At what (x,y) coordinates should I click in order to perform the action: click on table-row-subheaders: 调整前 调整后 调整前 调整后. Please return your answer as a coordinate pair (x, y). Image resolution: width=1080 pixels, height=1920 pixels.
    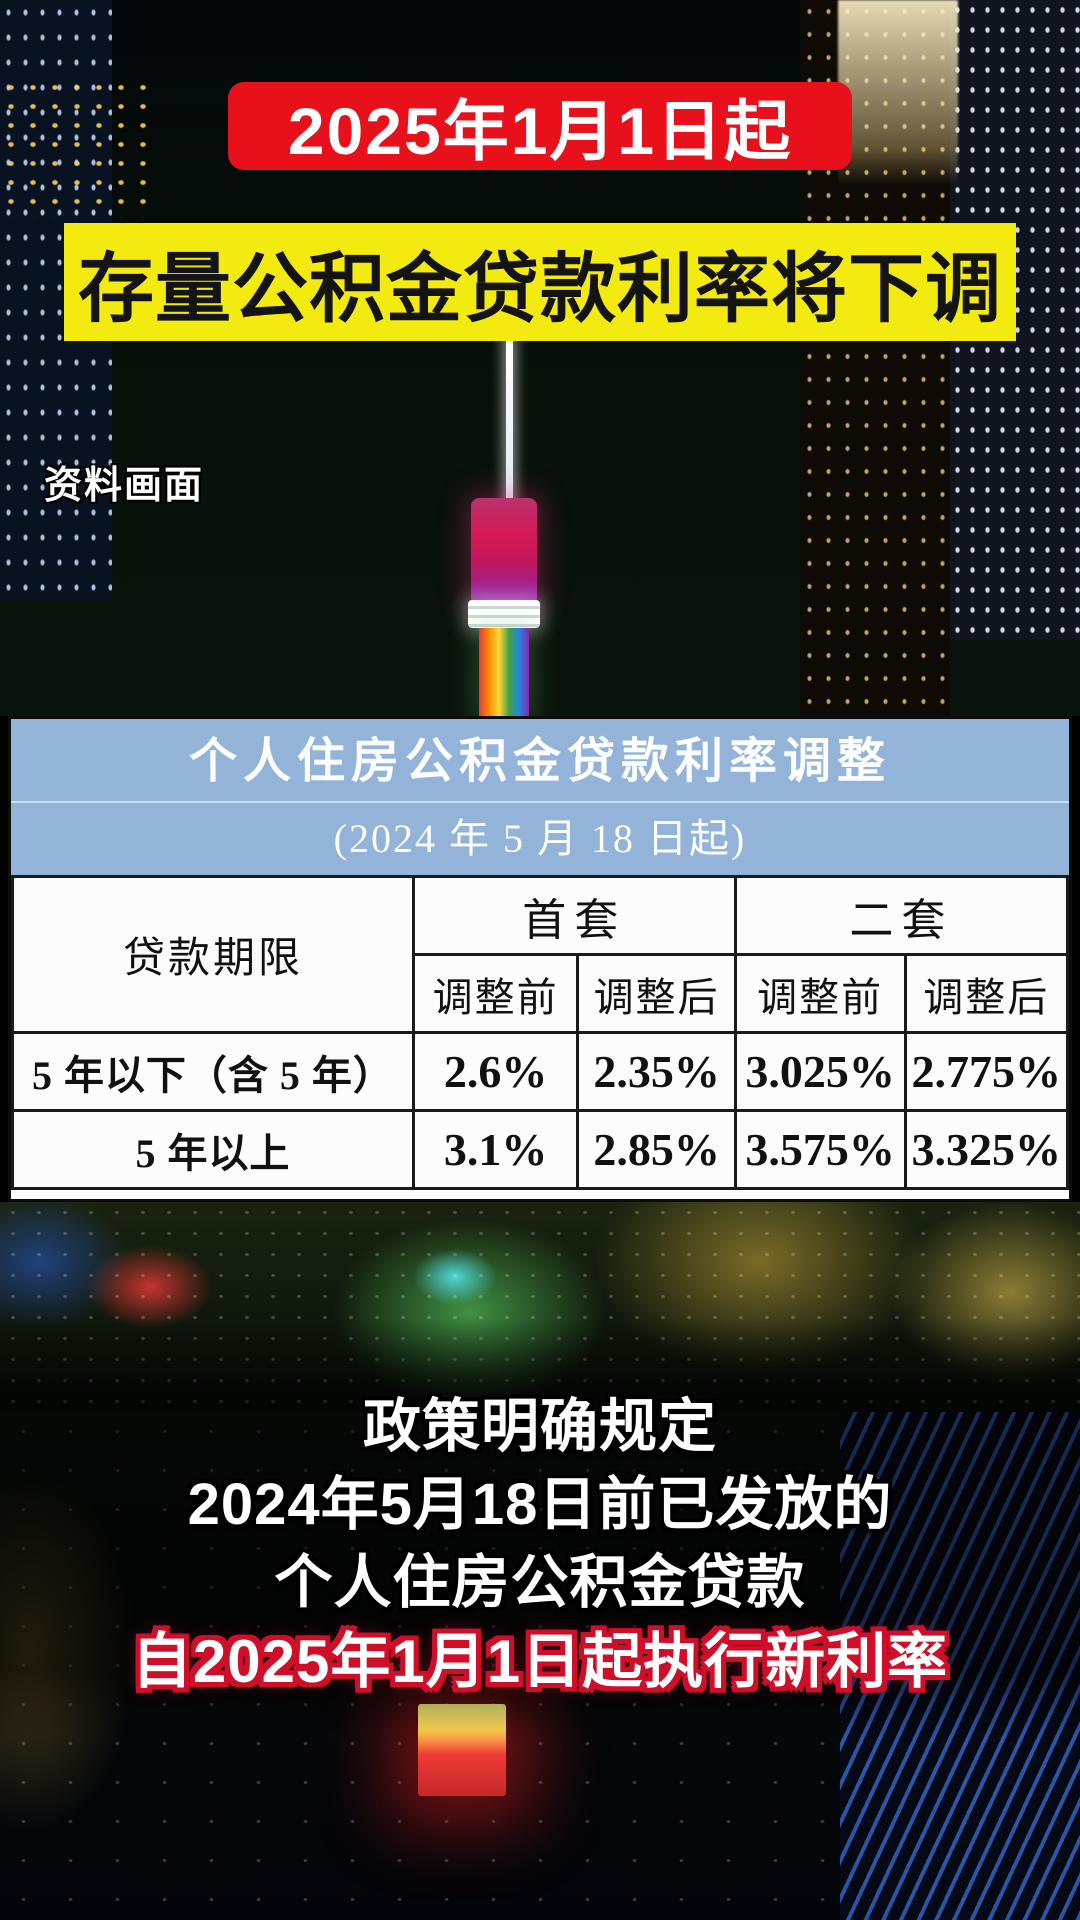
    Looking at the image, I should click on (541, 993).